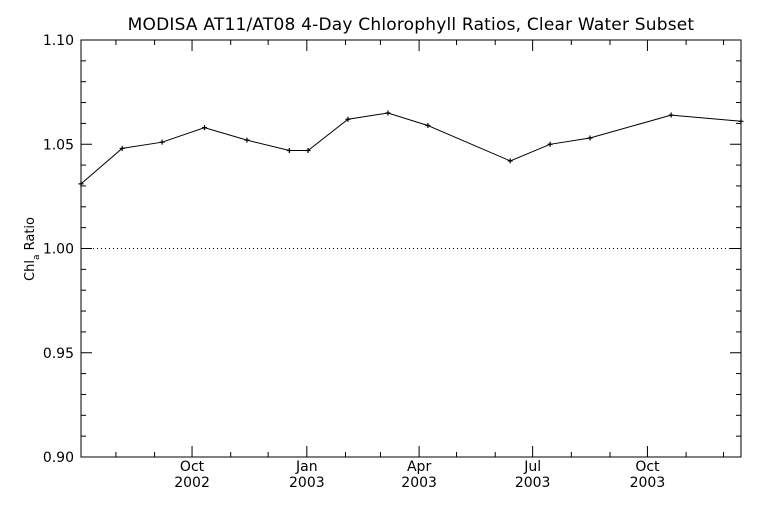 This screenshot has width=768, height=512. I want to click on x-tick-month-label: Apr, so click(419, 467).